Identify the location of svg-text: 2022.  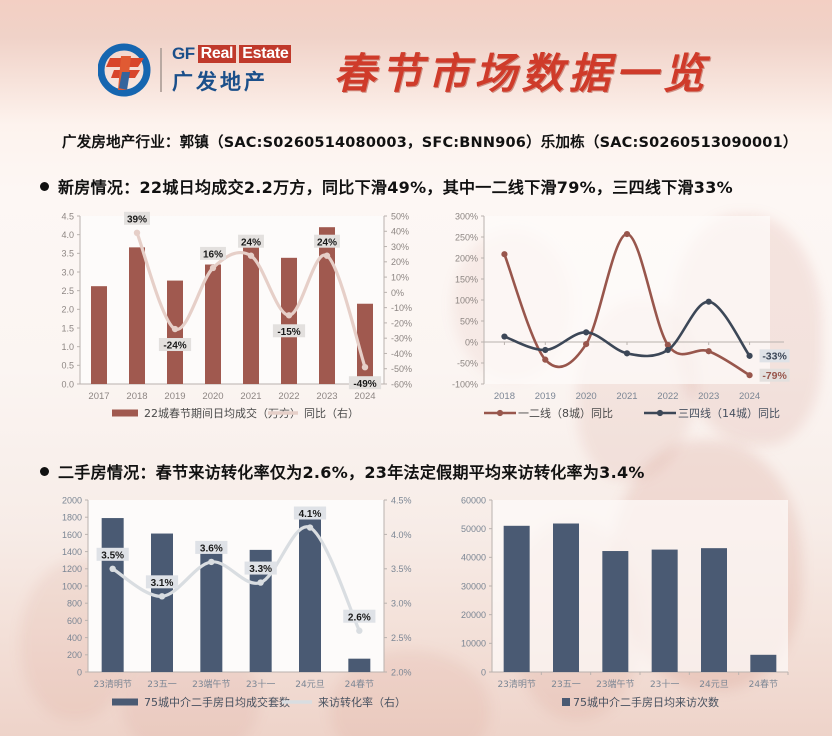
(667, 396).